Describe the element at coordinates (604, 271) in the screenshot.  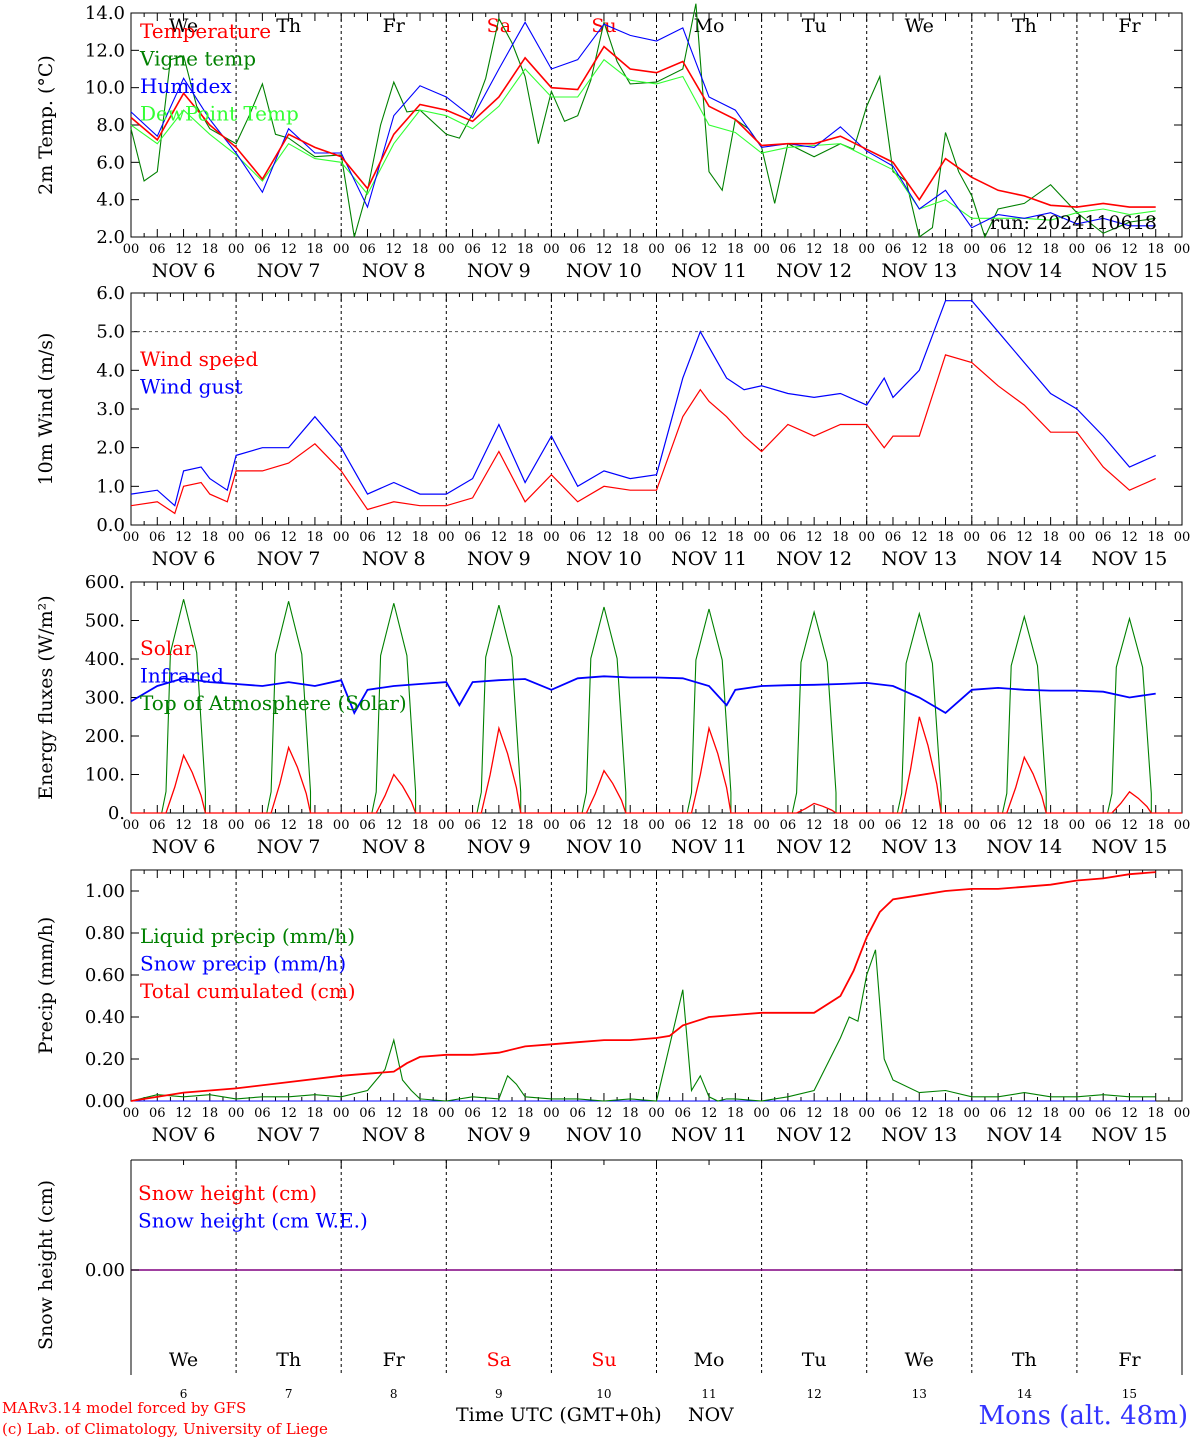
I see `date-label: NOV 10` at that location.